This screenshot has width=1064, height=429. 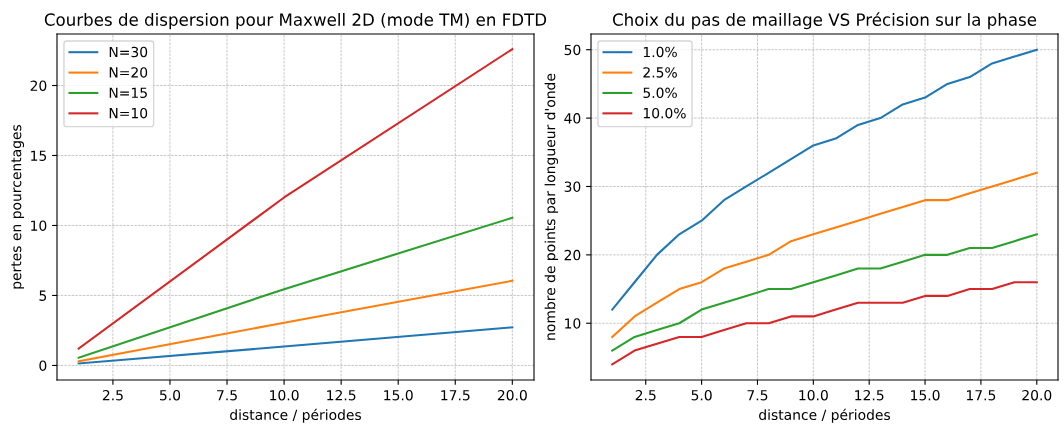 I want to click on y-tick-label: 5, so click(x=43, y=295).